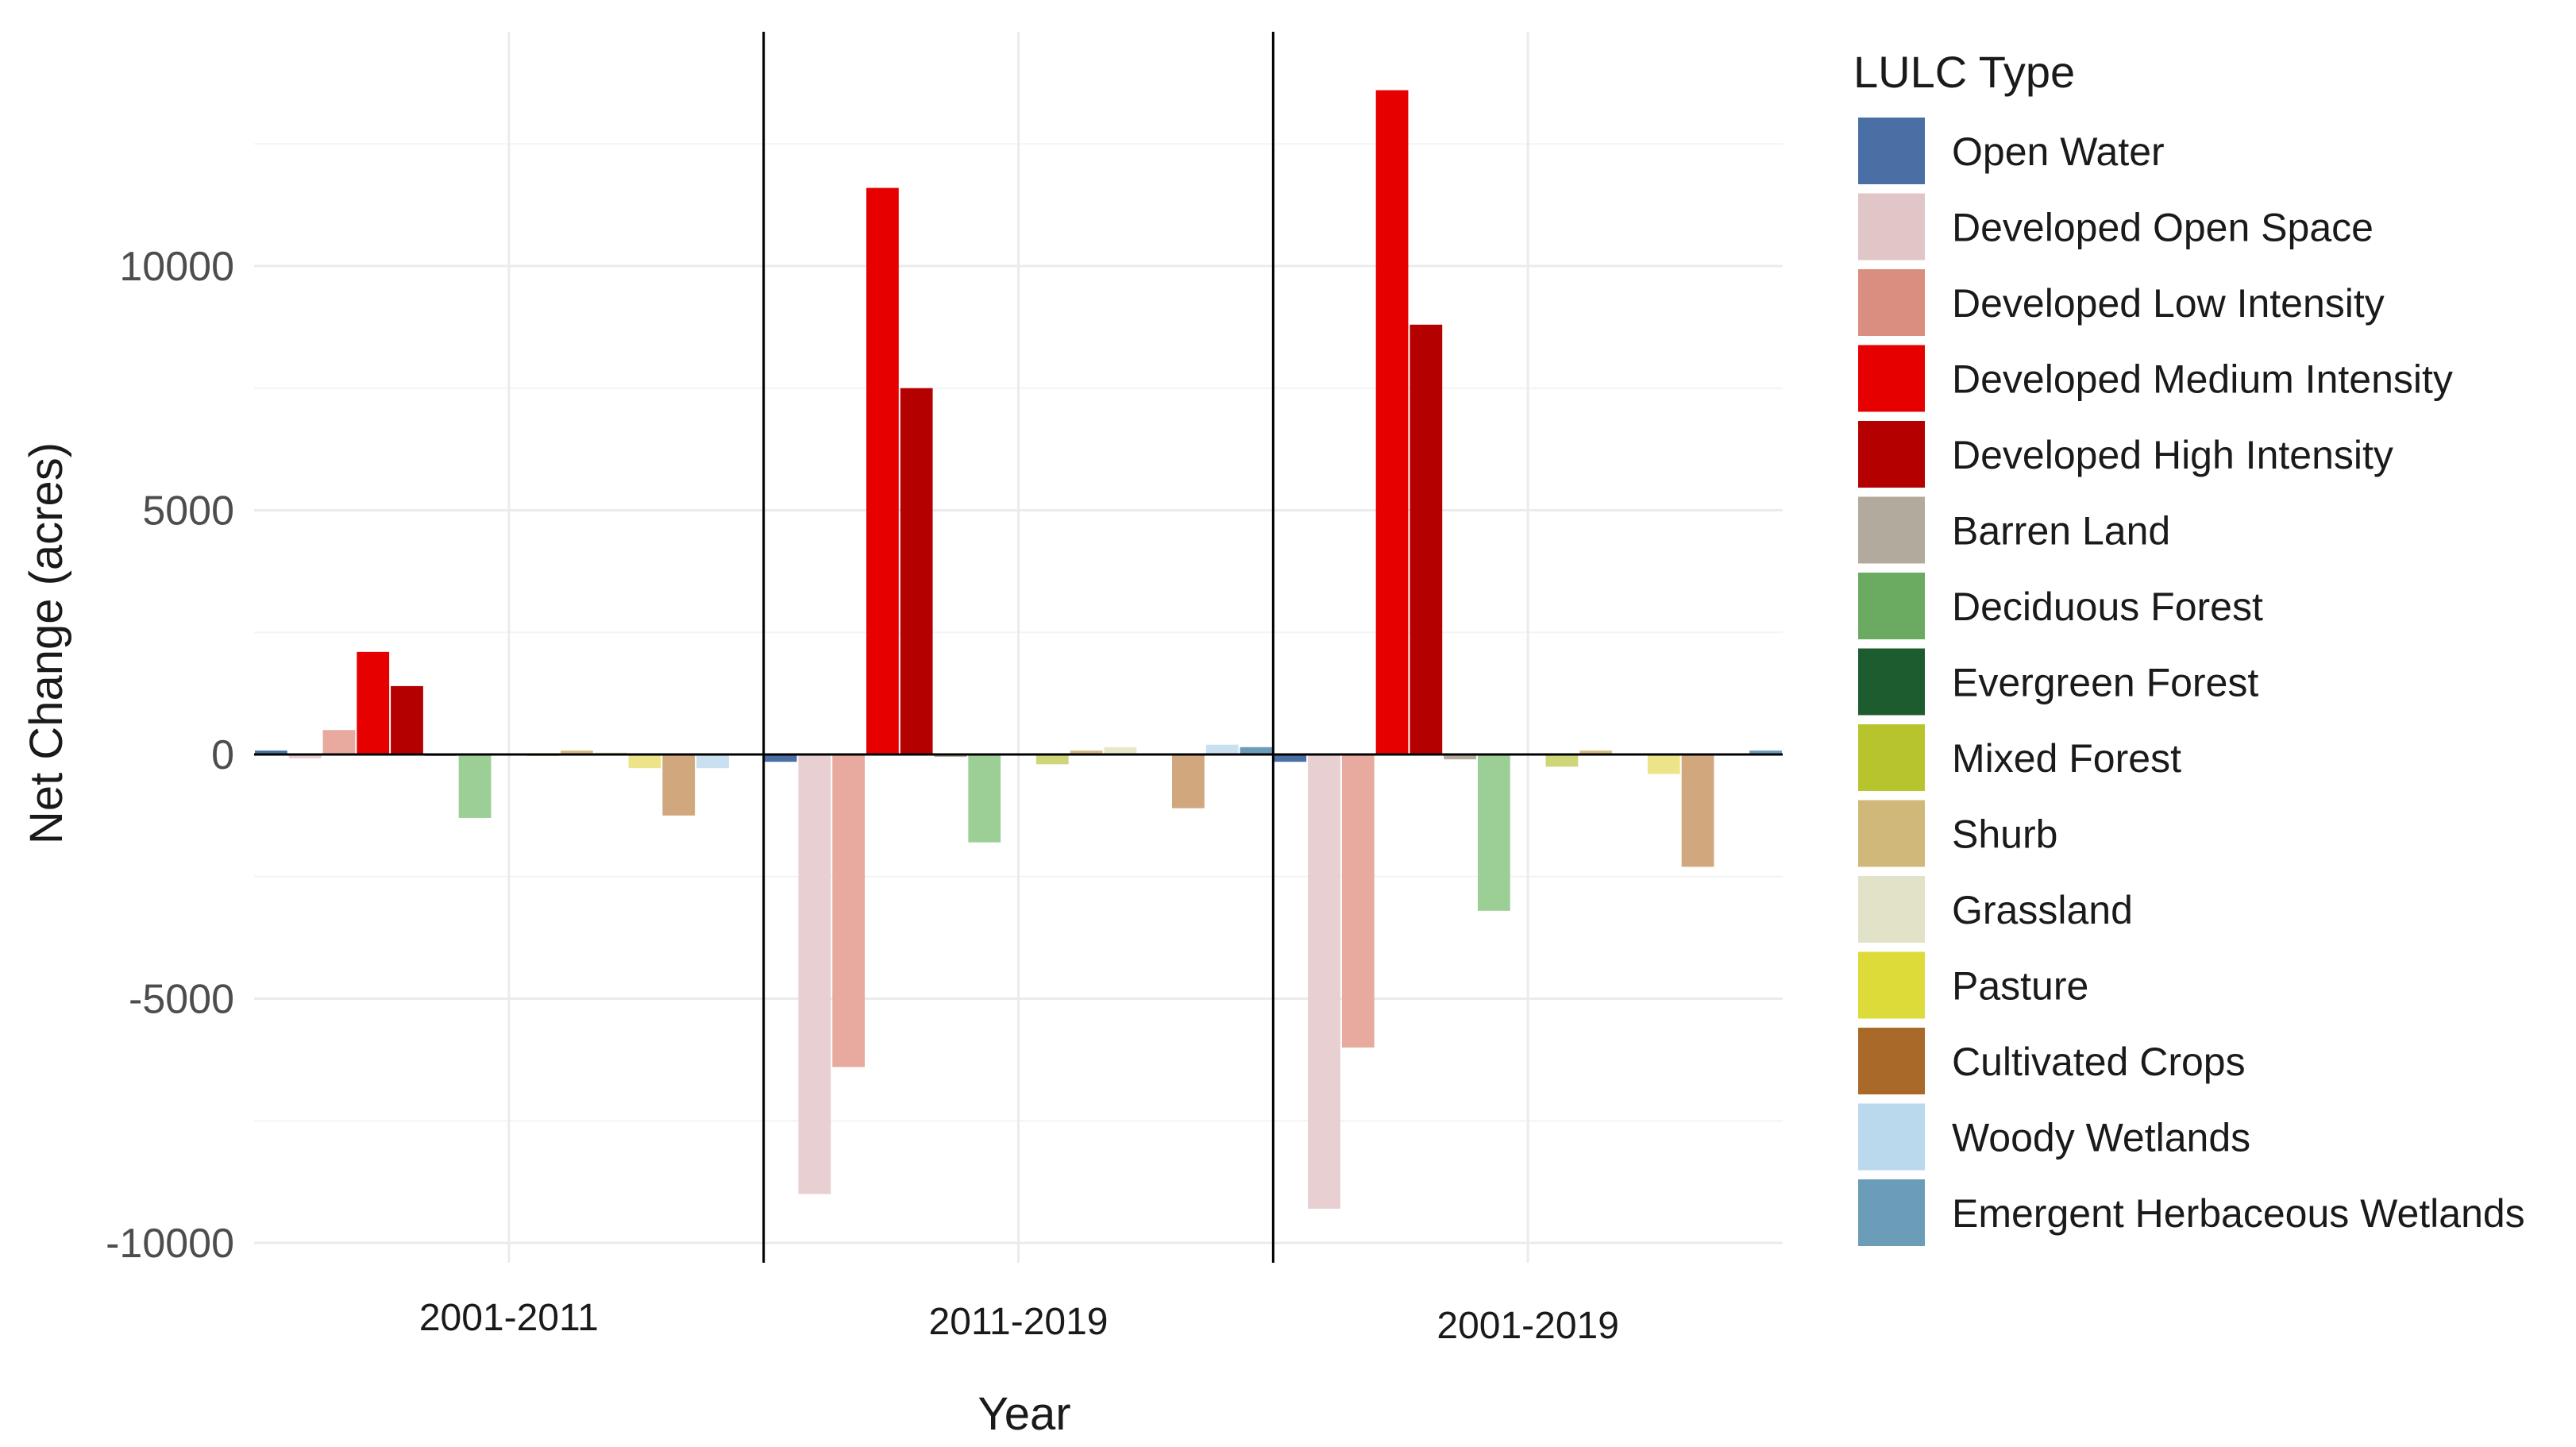 The image size is (2576, 1447). What do you see at coordinates (2058, 151) in the screenshot?
I see `legend-label: Open Water` at bounding box center [2058, 151].